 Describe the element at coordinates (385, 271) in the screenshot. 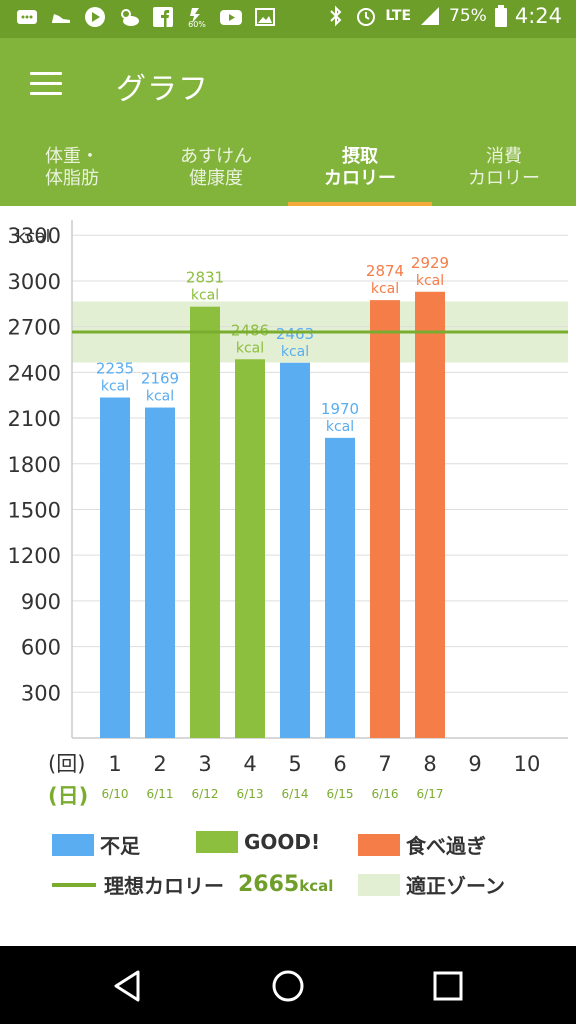

I see `data-label-value: 2874` at that location.